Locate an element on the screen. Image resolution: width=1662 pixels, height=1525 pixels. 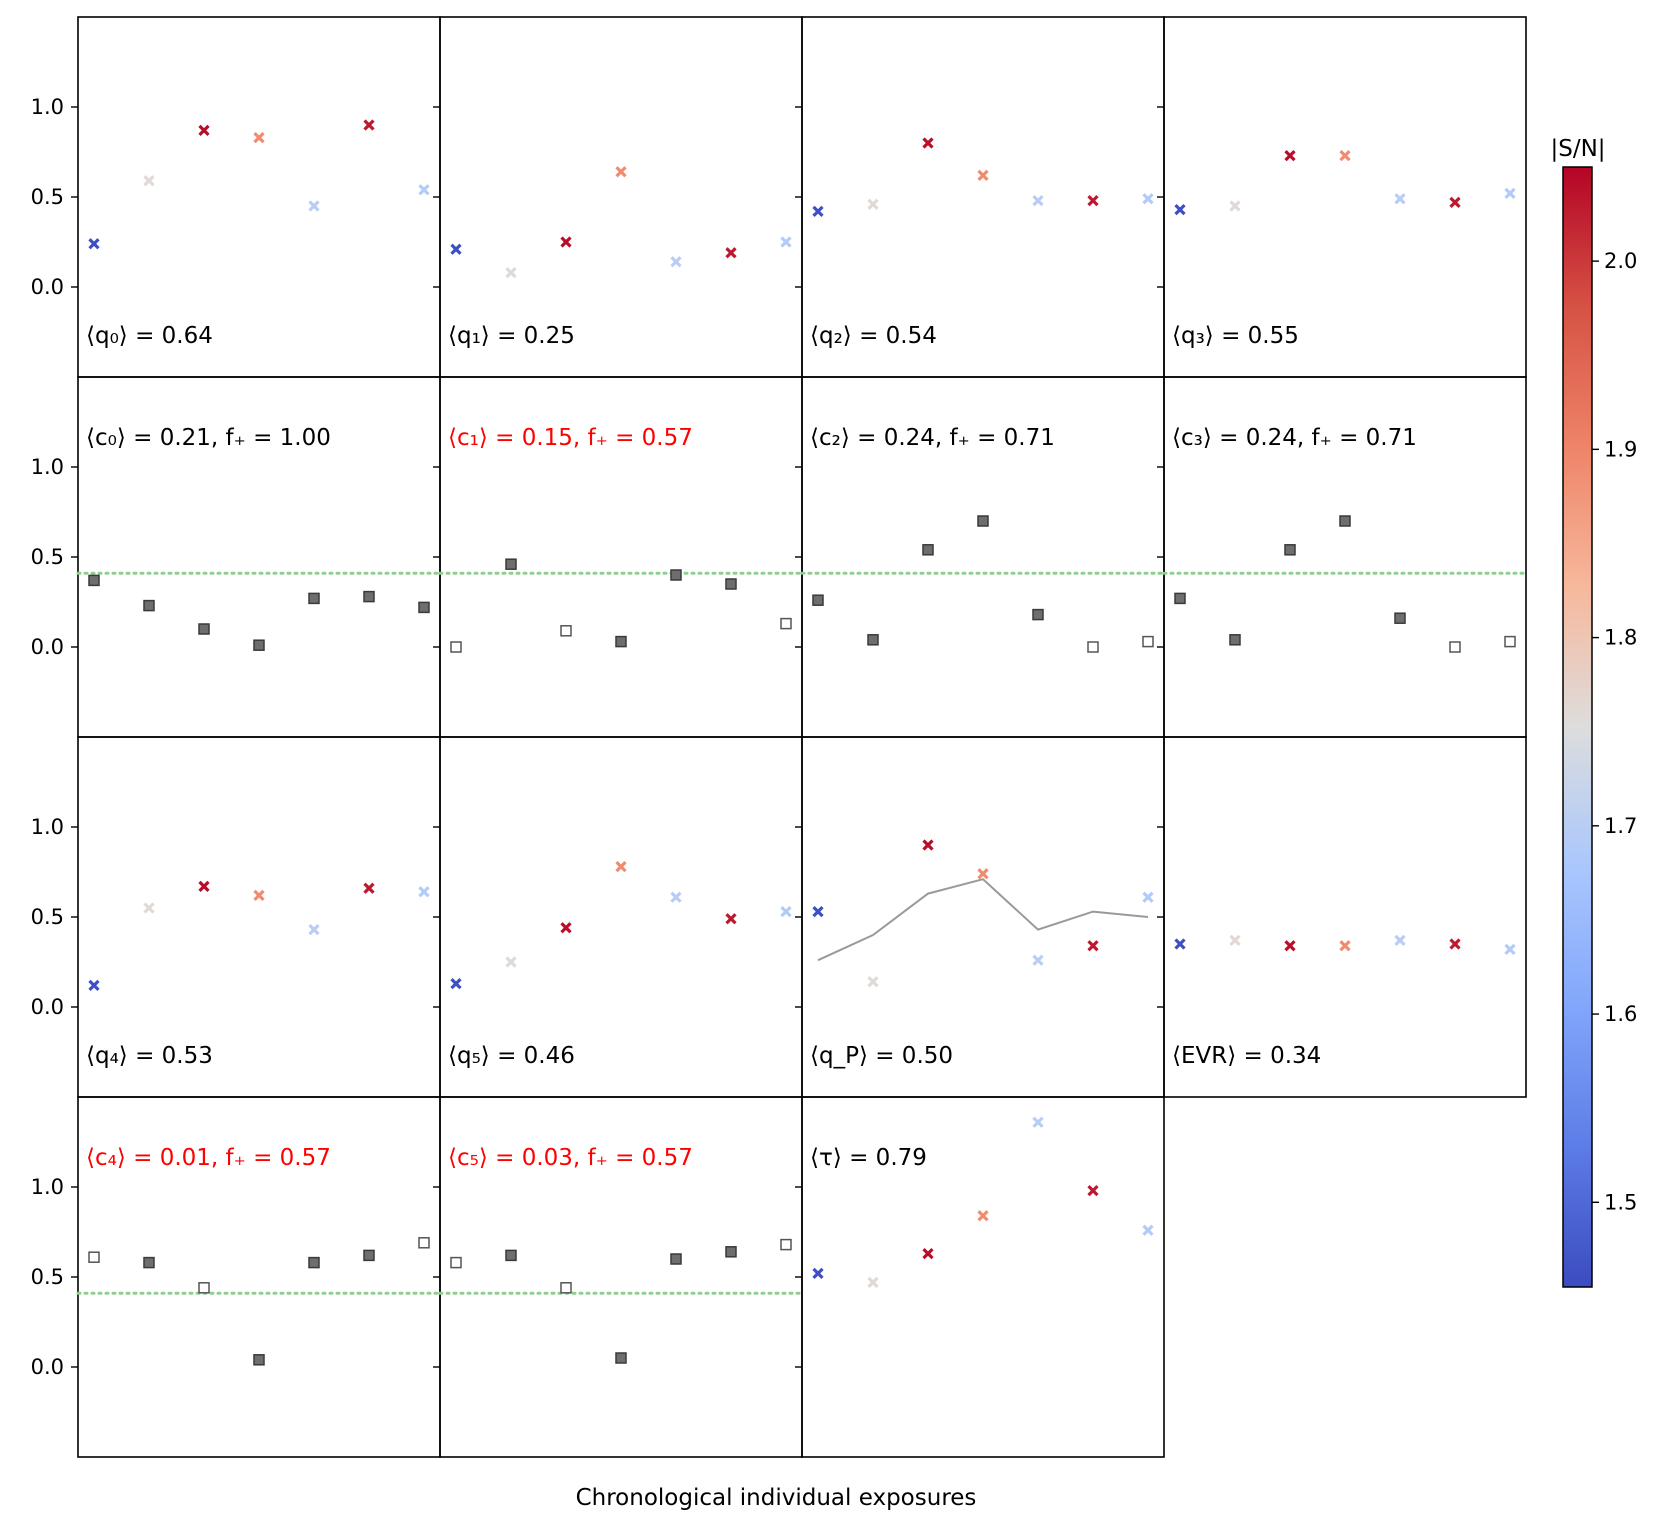
panel-q2: ⟨q₂⟩ = 0.54 is located at coordinates (980, 197).